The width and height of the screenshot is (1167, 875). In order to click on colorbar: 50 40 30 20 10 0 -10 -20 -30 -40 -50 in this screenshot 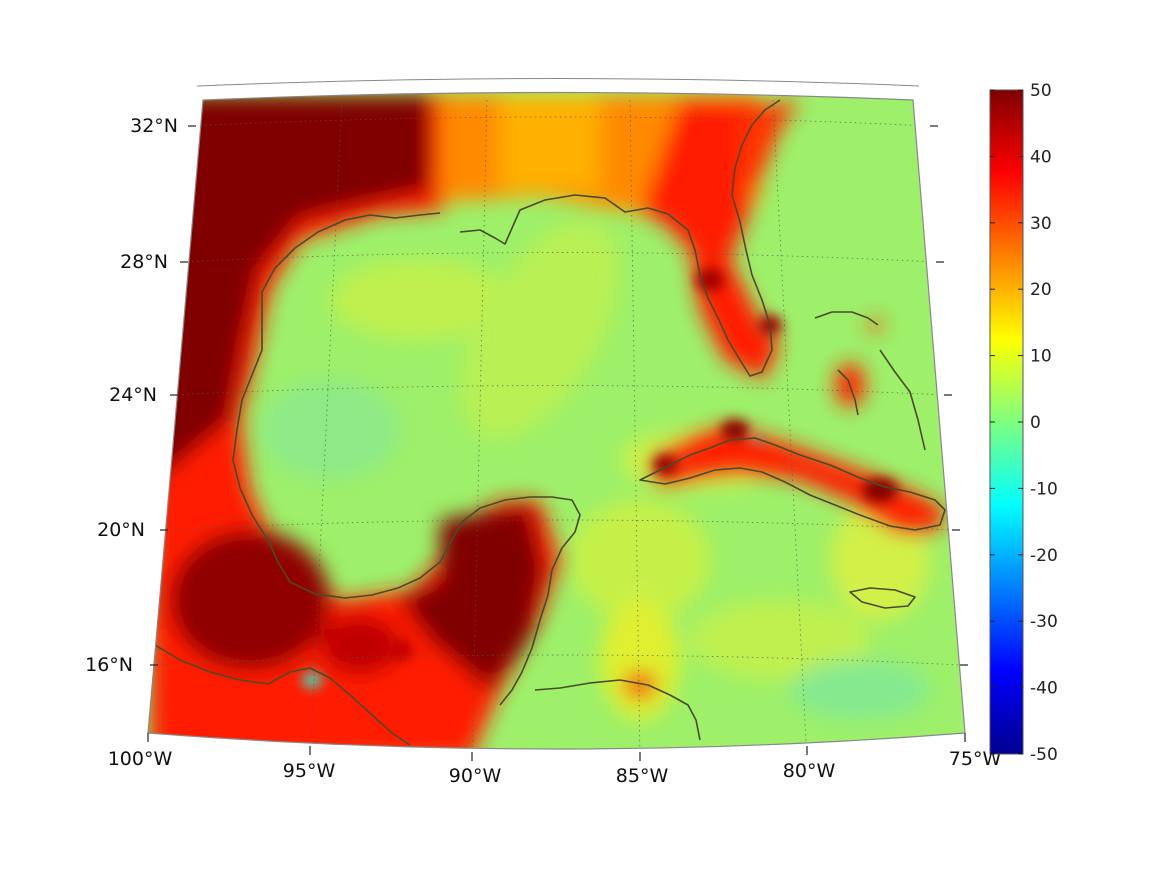, I will do `click(1023, 423)`.